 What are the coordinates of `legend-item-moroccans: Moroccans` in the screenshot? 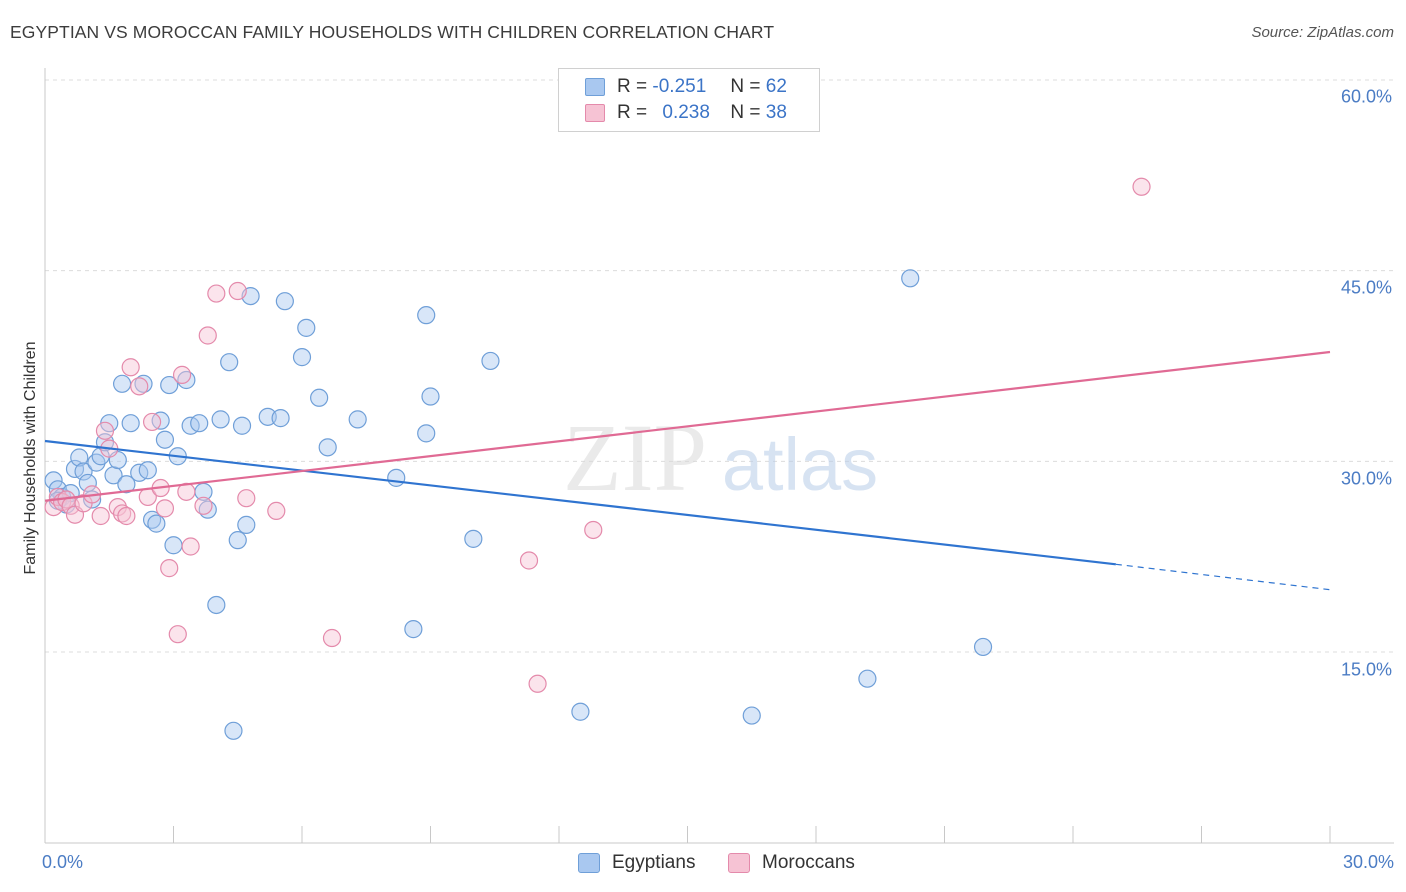 It's located at (791, 863).